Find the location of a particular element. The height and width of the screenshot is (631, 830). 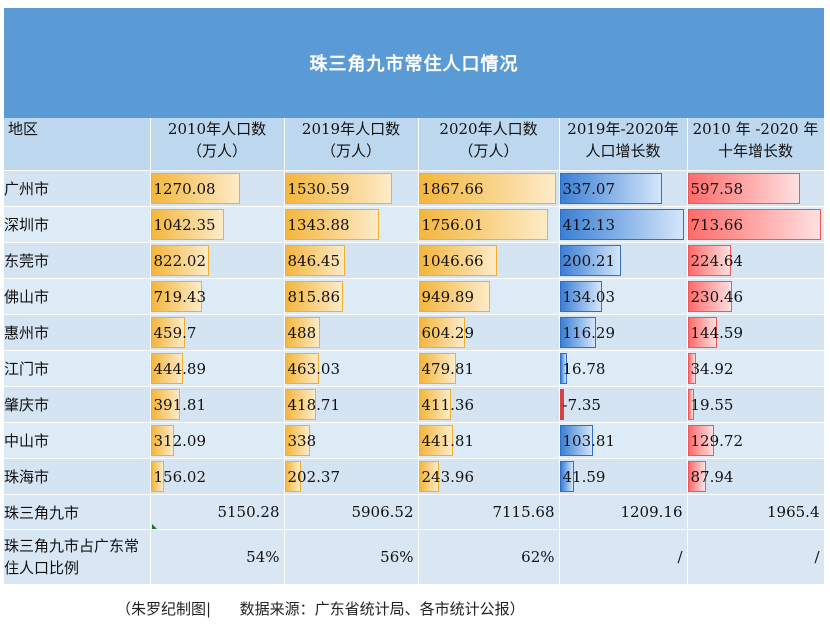

cell-2019-value: 815.86 is located at coordinates (314, 296).